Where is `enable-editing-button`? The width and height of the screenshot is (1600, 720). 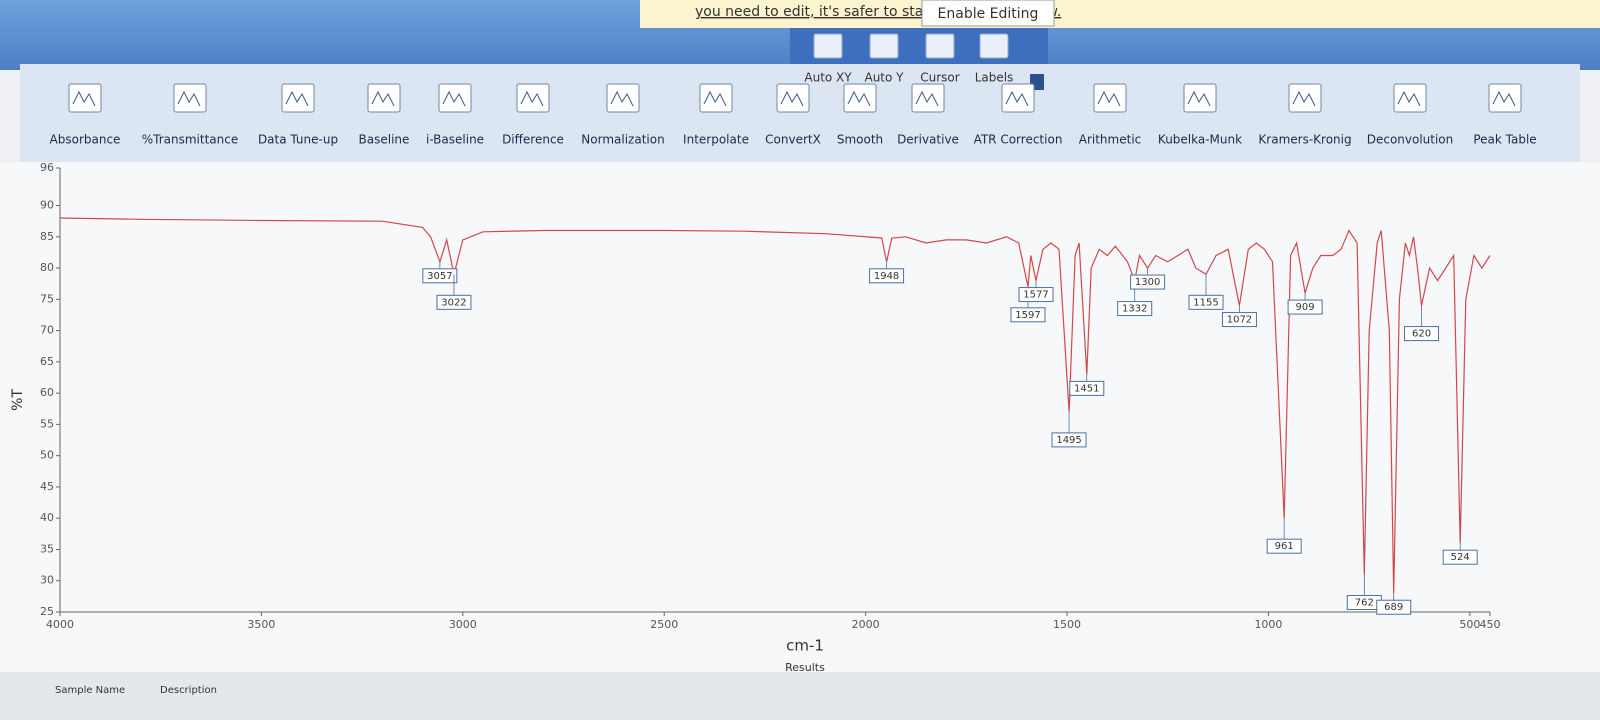 enable-editing-button is located at coordinates (988, 13).